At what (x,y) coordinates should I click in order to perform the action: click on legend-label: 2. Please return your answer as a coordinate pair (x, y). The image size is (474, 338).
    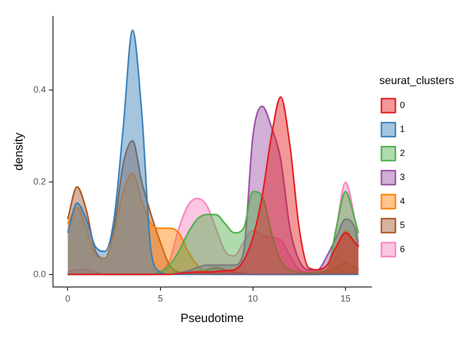
    Looking at the image, I should click on (402, 153).